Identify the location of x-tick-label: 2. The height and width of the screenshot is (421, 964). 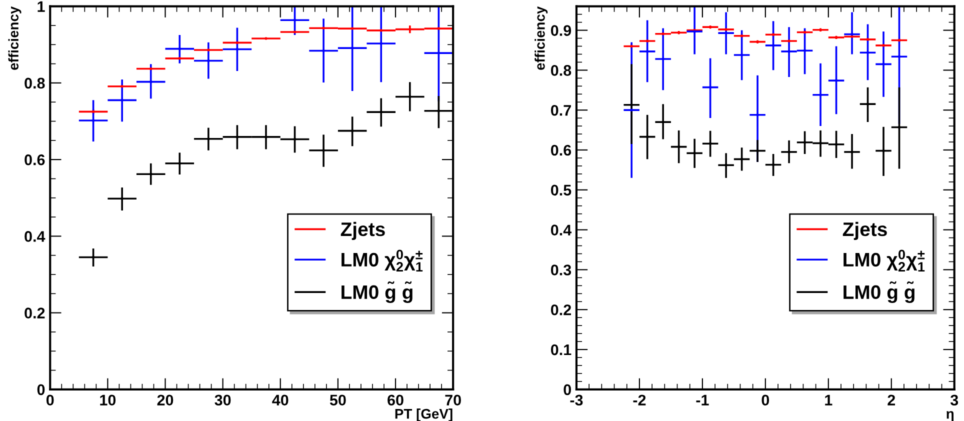
(892, 400).